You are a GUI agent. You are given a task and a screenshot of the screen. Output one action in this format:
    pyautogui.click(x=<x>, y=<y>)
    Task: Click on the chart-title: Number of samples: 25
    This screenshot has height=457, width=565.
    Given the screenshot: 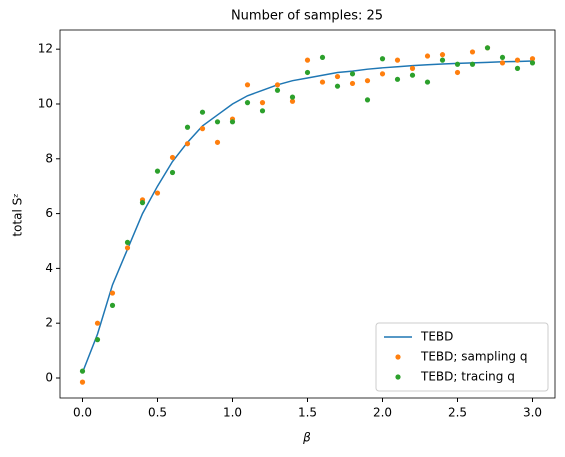 What is the action you would take?
    pyautogui.click(x=307, y=16)
    